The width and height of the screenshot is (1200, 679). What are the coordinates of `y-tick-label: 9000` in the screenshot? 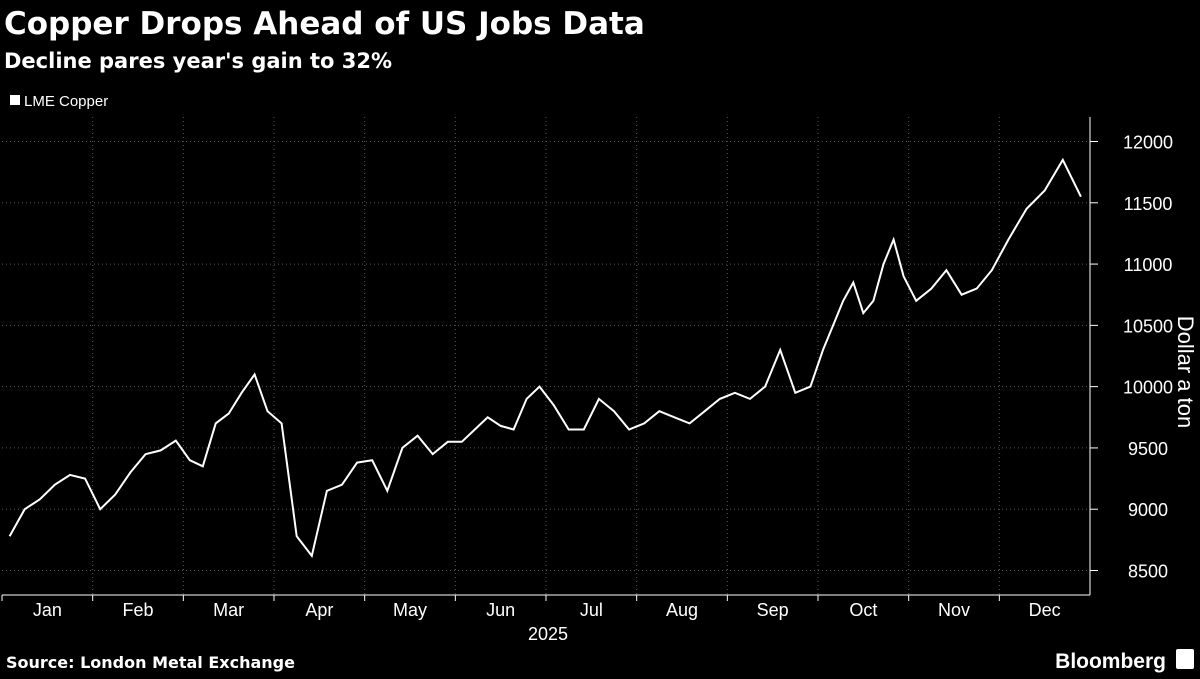 It's located at (1148, 510).